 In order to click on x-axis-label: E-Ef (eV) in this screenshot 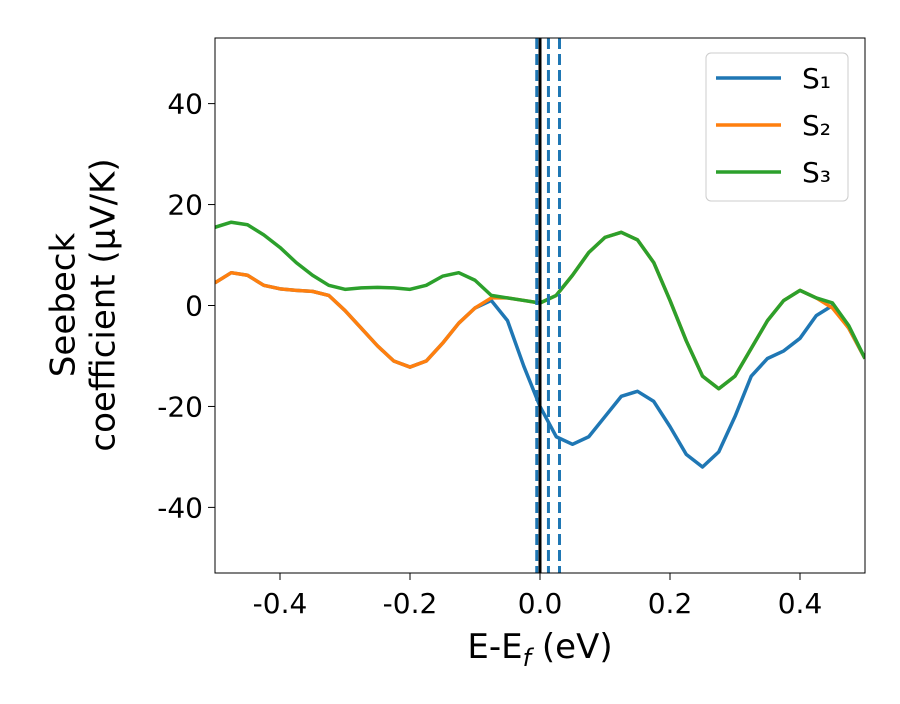, I will do `click(539, 649)`.